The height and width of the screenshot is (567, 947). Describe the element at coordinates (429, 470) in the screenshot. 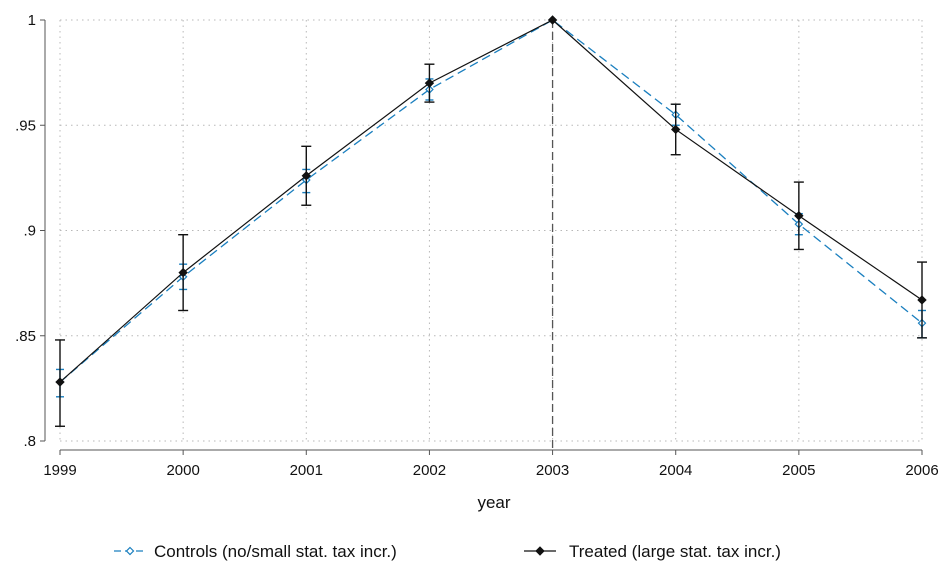

I see `x-tick-label-3: 2002` at that location.